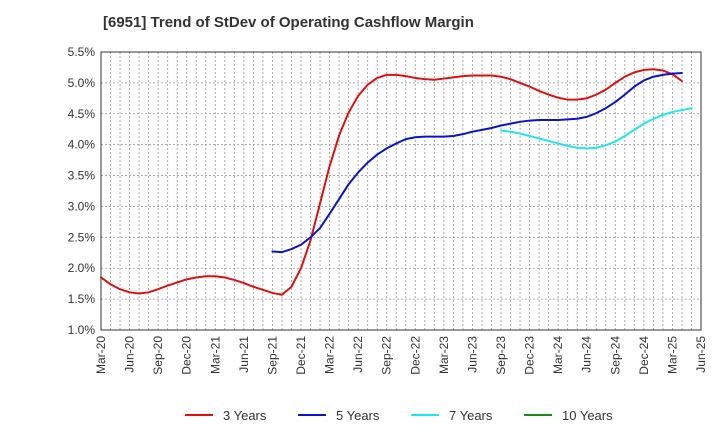 The width and height of the screenshot is (720, 440). I want to click on y-tick-label: 3.0%, so click(82, 206).